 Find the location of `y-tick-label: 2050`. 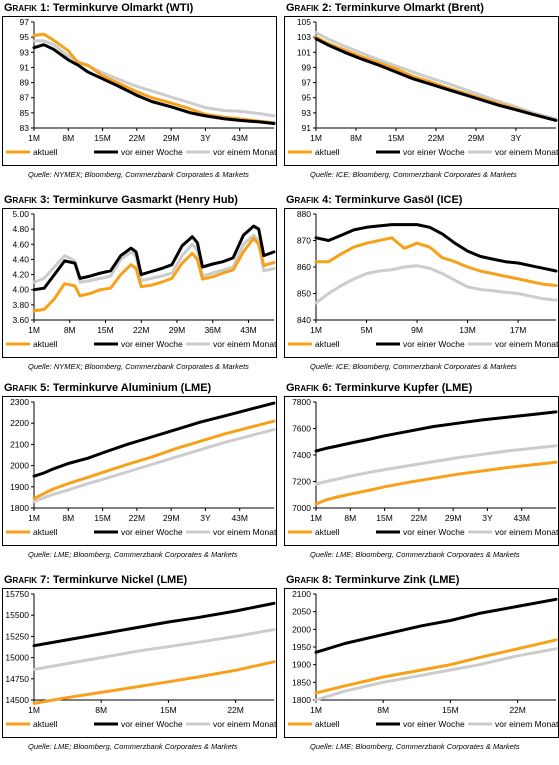

y-tick-label: 2050 is located at coordinates (301, 612).